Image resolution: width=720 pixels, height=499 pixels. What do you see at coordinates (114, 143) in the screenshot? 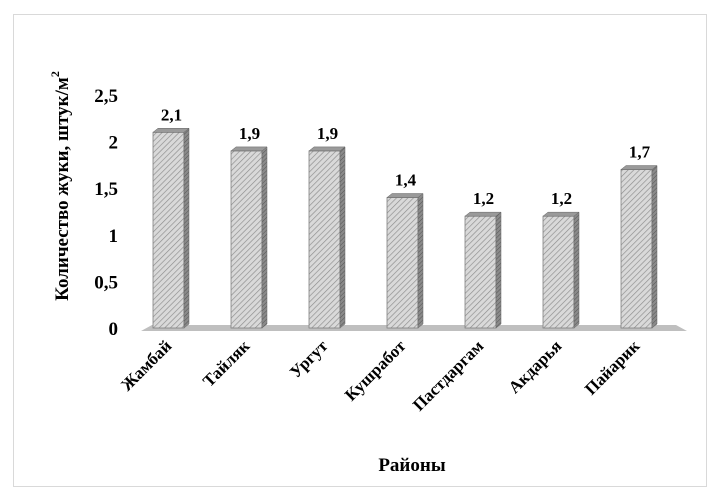
I see `y-tick-label: 2` at bounding box center [114, 143].